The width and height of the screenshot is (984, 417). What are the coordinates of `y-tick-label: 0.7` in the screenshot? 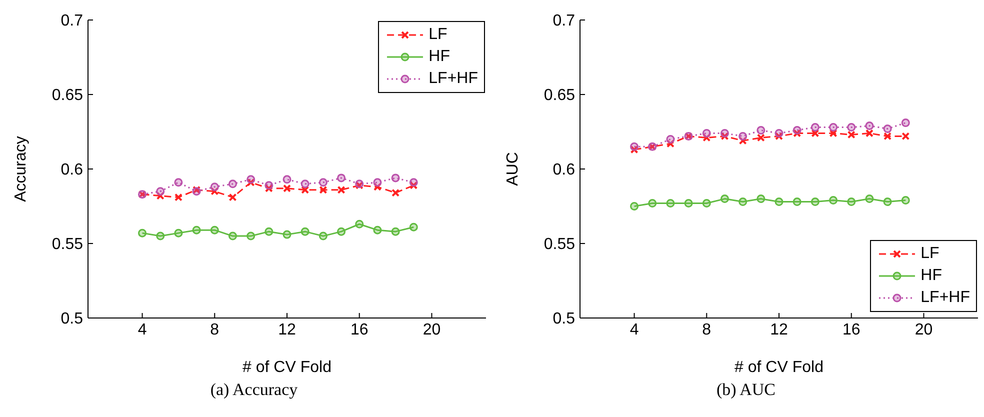 It's located at (72, 21).